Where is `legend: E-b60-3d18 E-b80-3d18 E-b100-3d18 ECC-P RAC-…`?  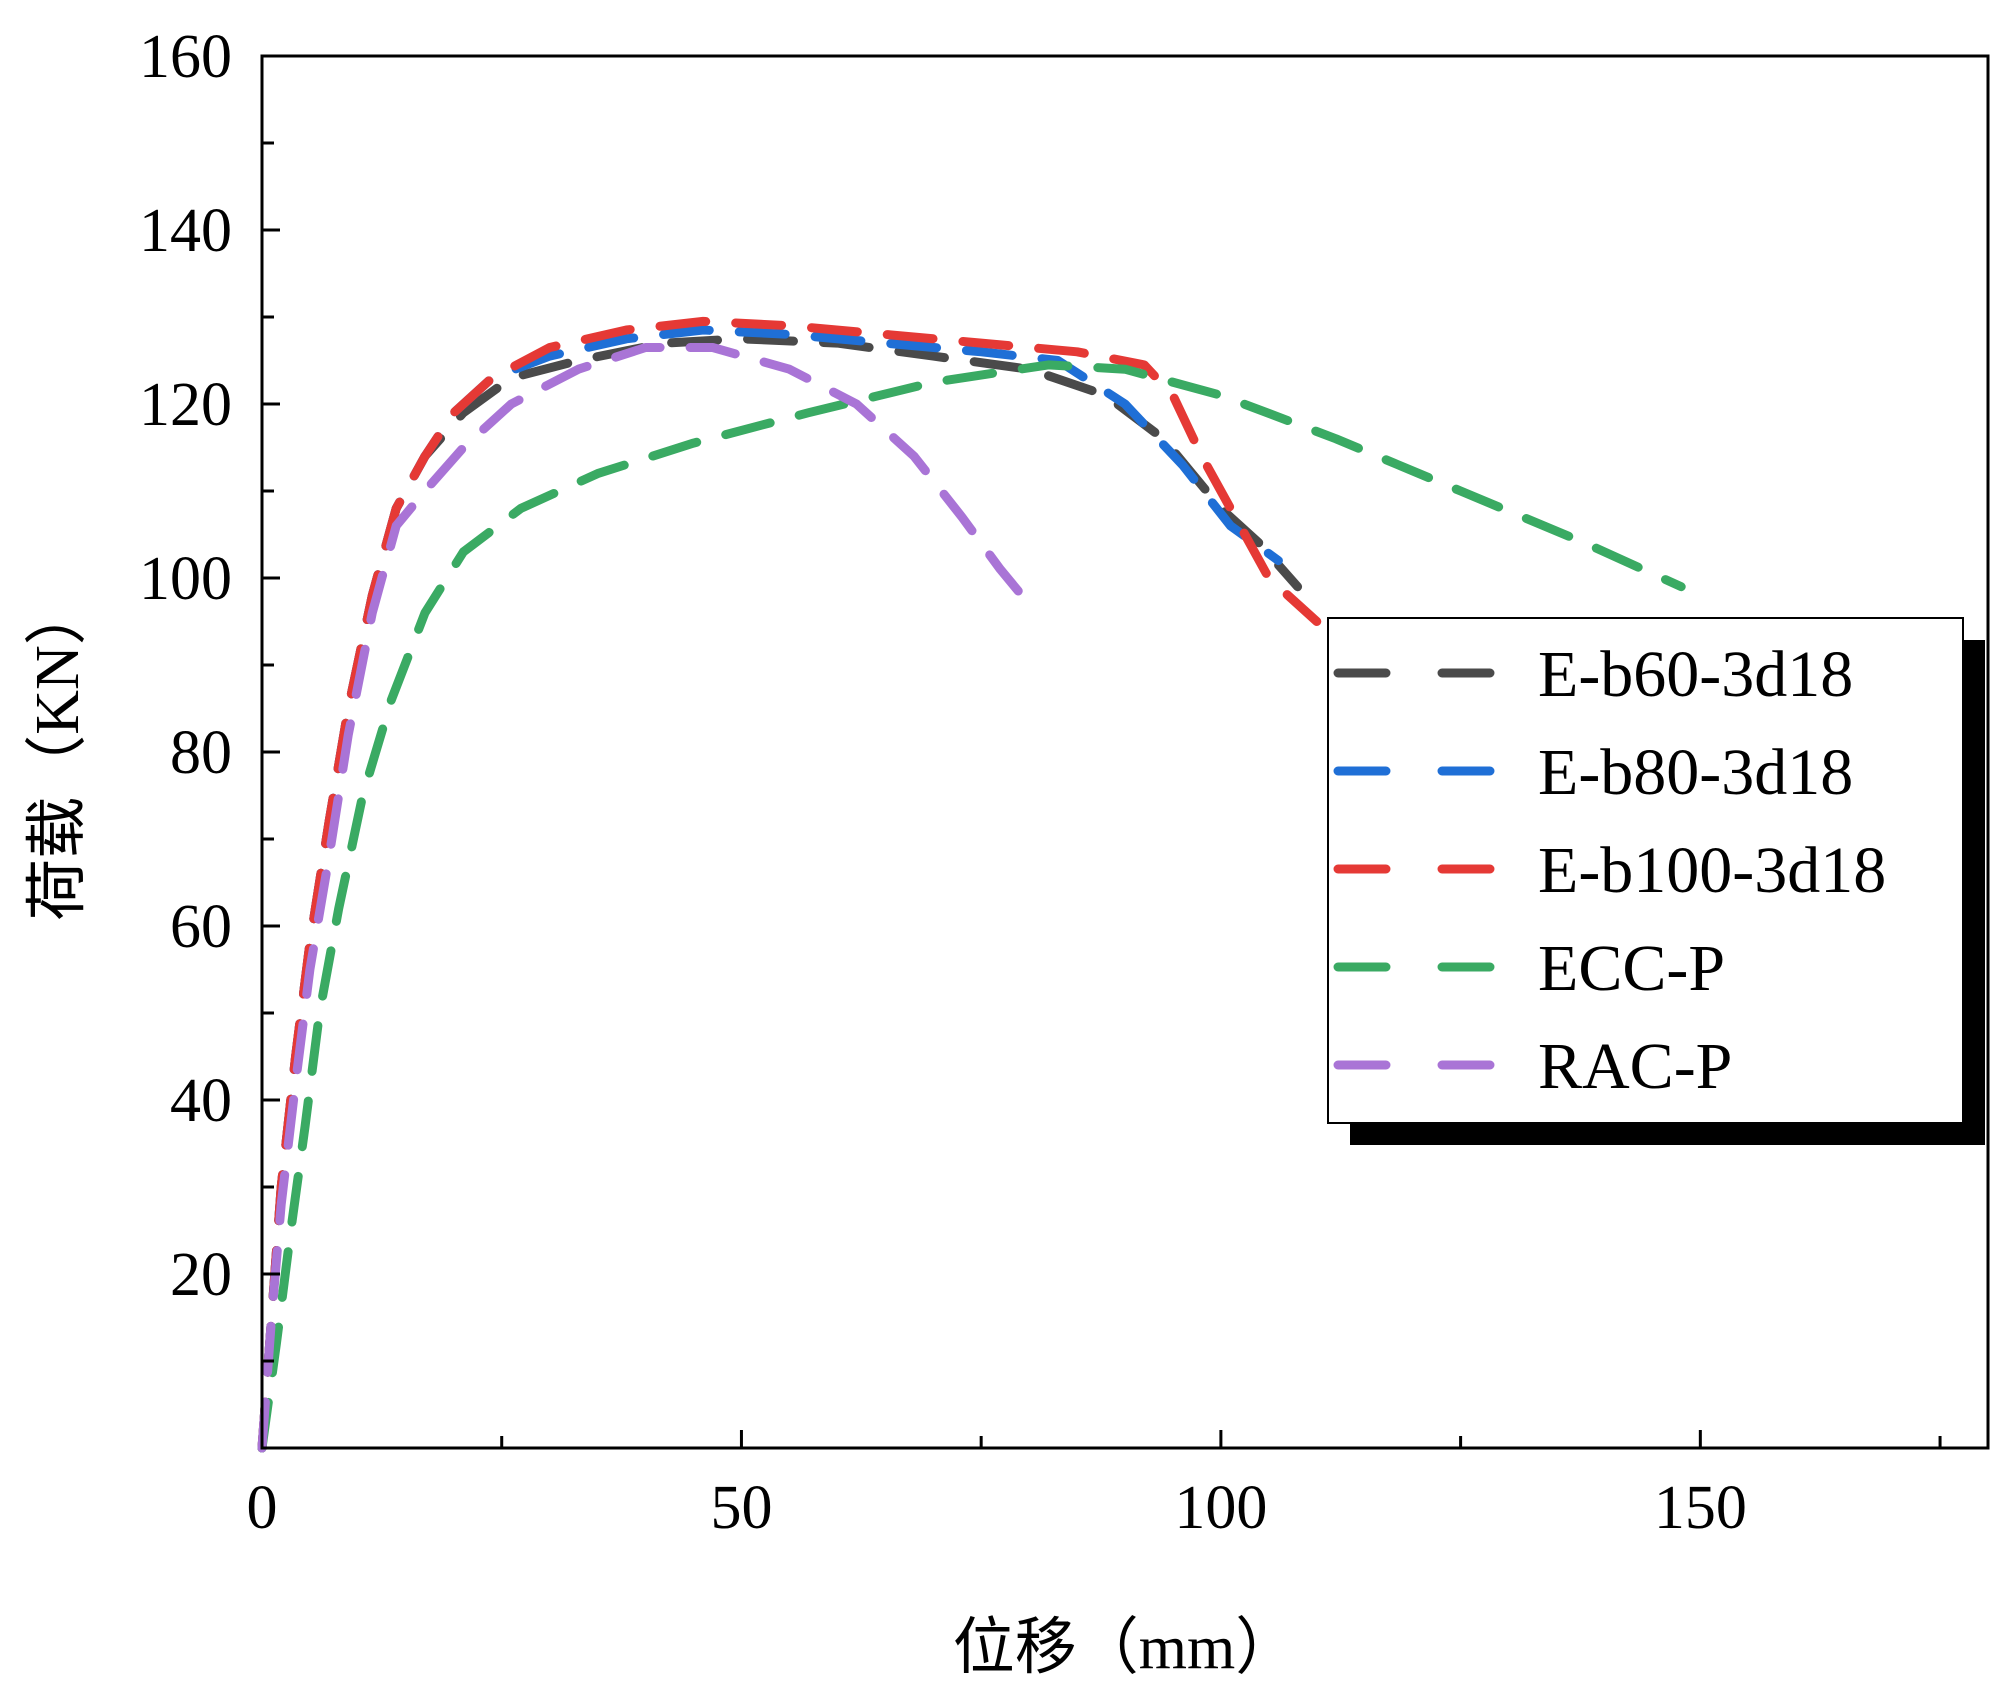
legend: E-b60-3d18 E-b80-3d18 E-b100-3d18 ECC-P RAC-… is located at coordinates (1656, 881).